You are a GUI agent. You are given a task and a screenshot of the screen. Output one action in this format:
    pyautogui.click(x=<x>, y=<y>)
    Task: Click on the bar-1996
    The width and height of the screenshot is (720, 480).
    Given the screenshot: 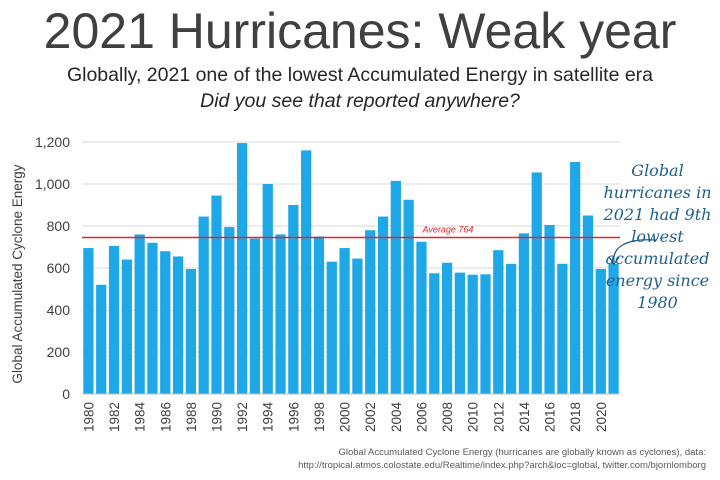 What is the action you would take?
    pyautogui.click(x=293, y=299)
    